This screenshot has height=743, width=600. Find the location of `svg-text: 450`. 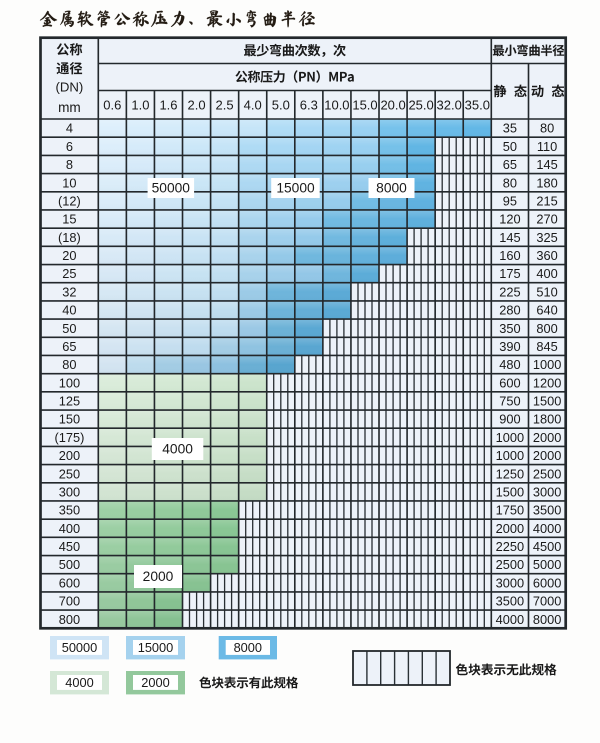

svg-text: 450 is located at coordinates (69, 546).